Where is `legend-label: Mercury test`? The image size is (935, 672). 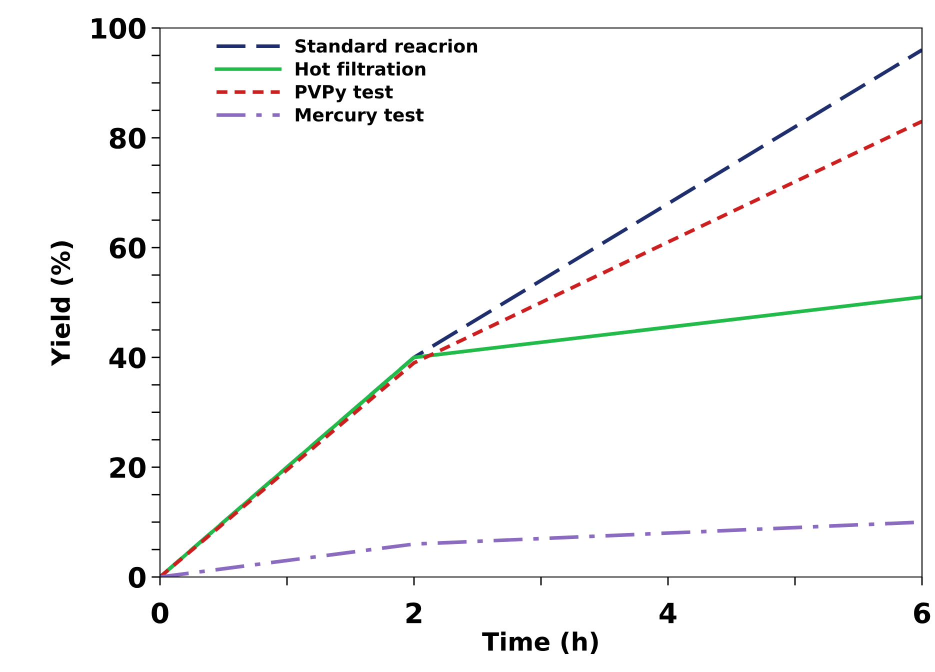
legend-label: Mercury test is located at coordinates (360, 117).